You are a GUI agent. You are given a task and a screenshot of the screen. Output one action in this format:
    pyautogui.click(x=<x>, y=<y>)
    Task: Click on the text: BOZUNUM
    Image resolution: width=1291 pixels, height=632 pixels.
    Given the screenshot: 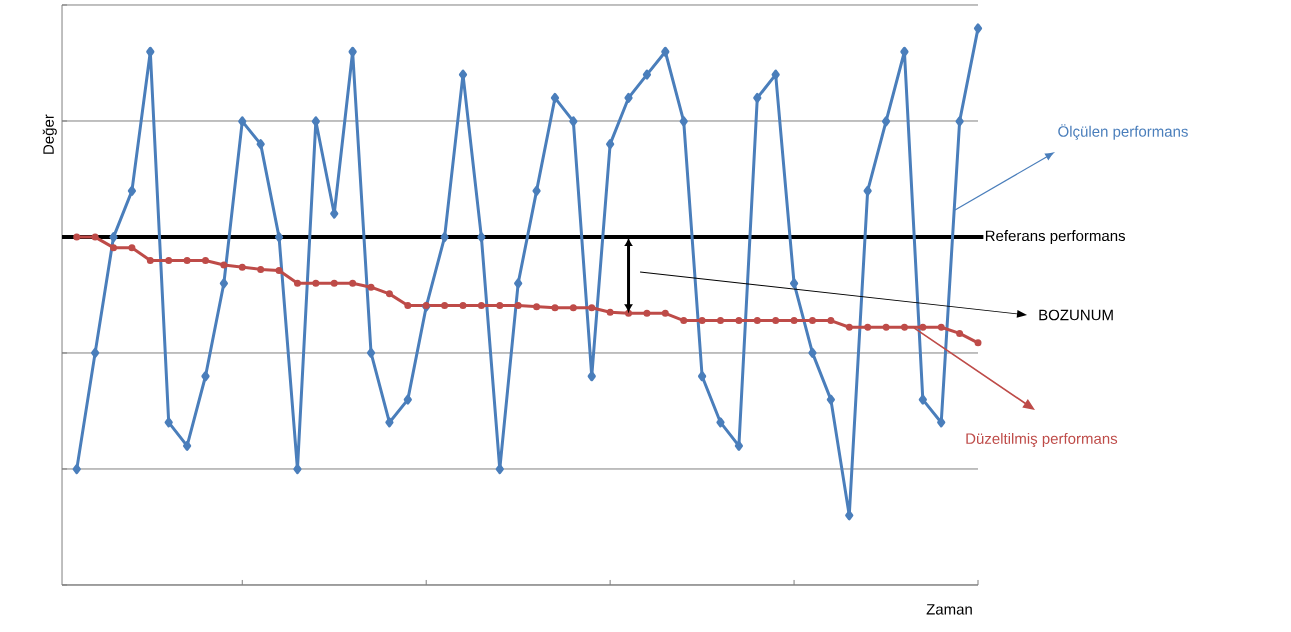 What is the action you would take?
    pyautogui.click(x=1076, y=315)
    